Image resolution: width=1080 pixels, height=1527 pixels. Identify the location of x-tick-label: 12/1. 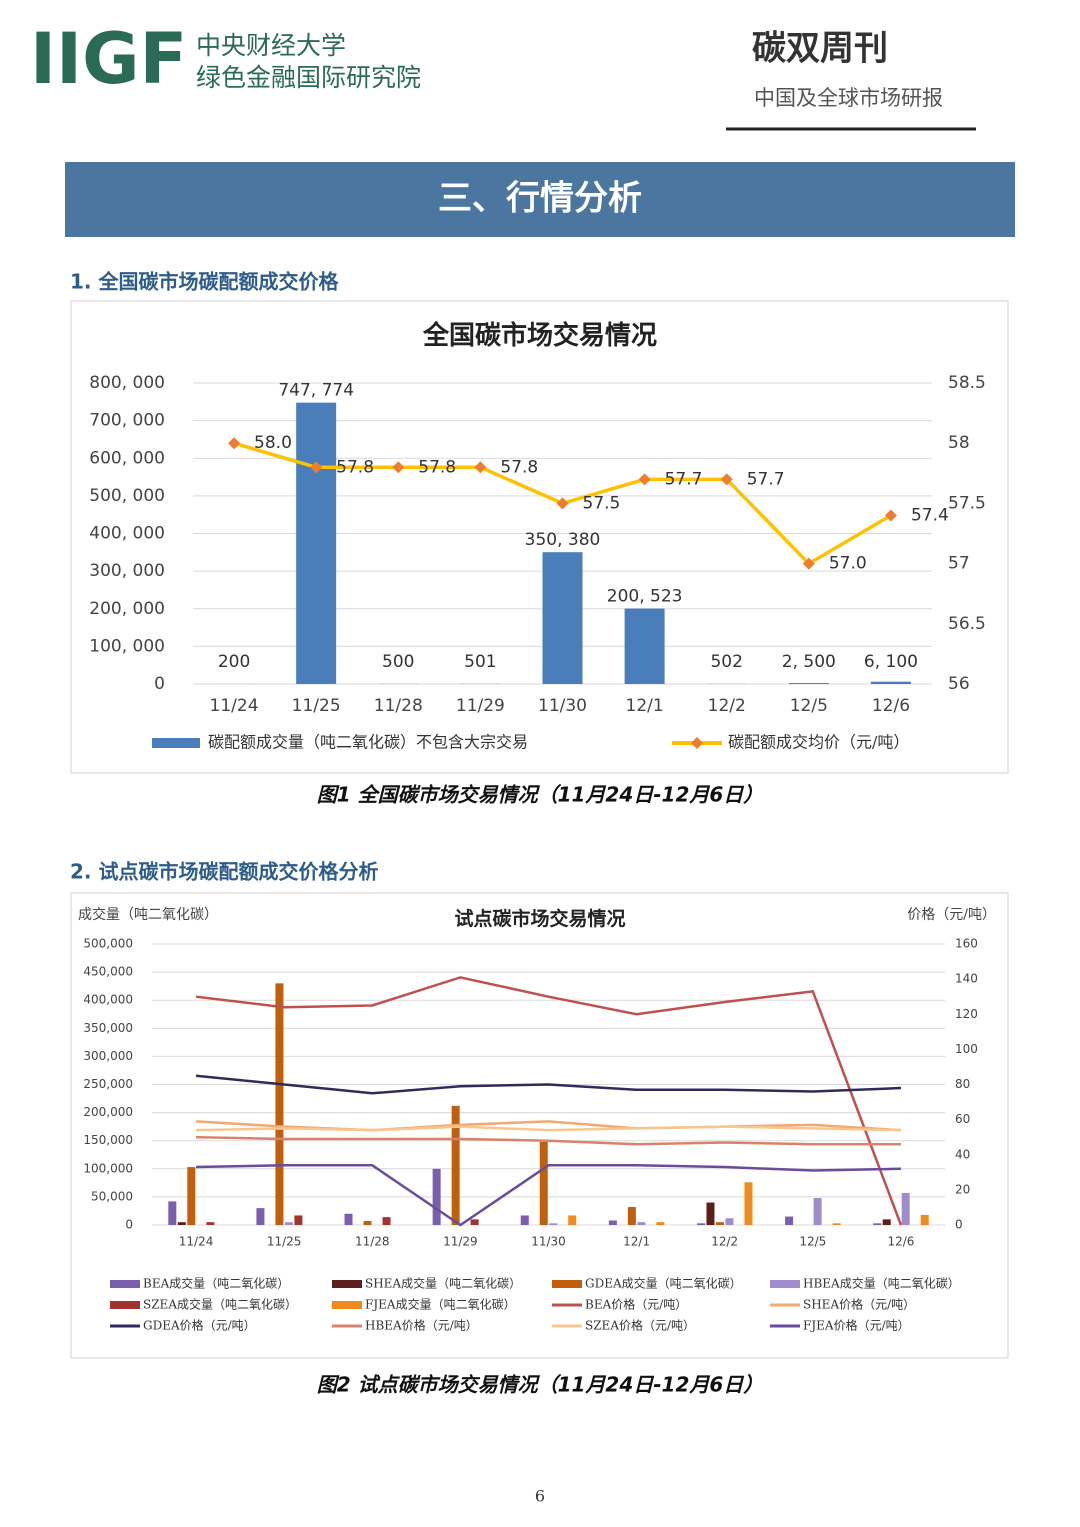
(645, 706).